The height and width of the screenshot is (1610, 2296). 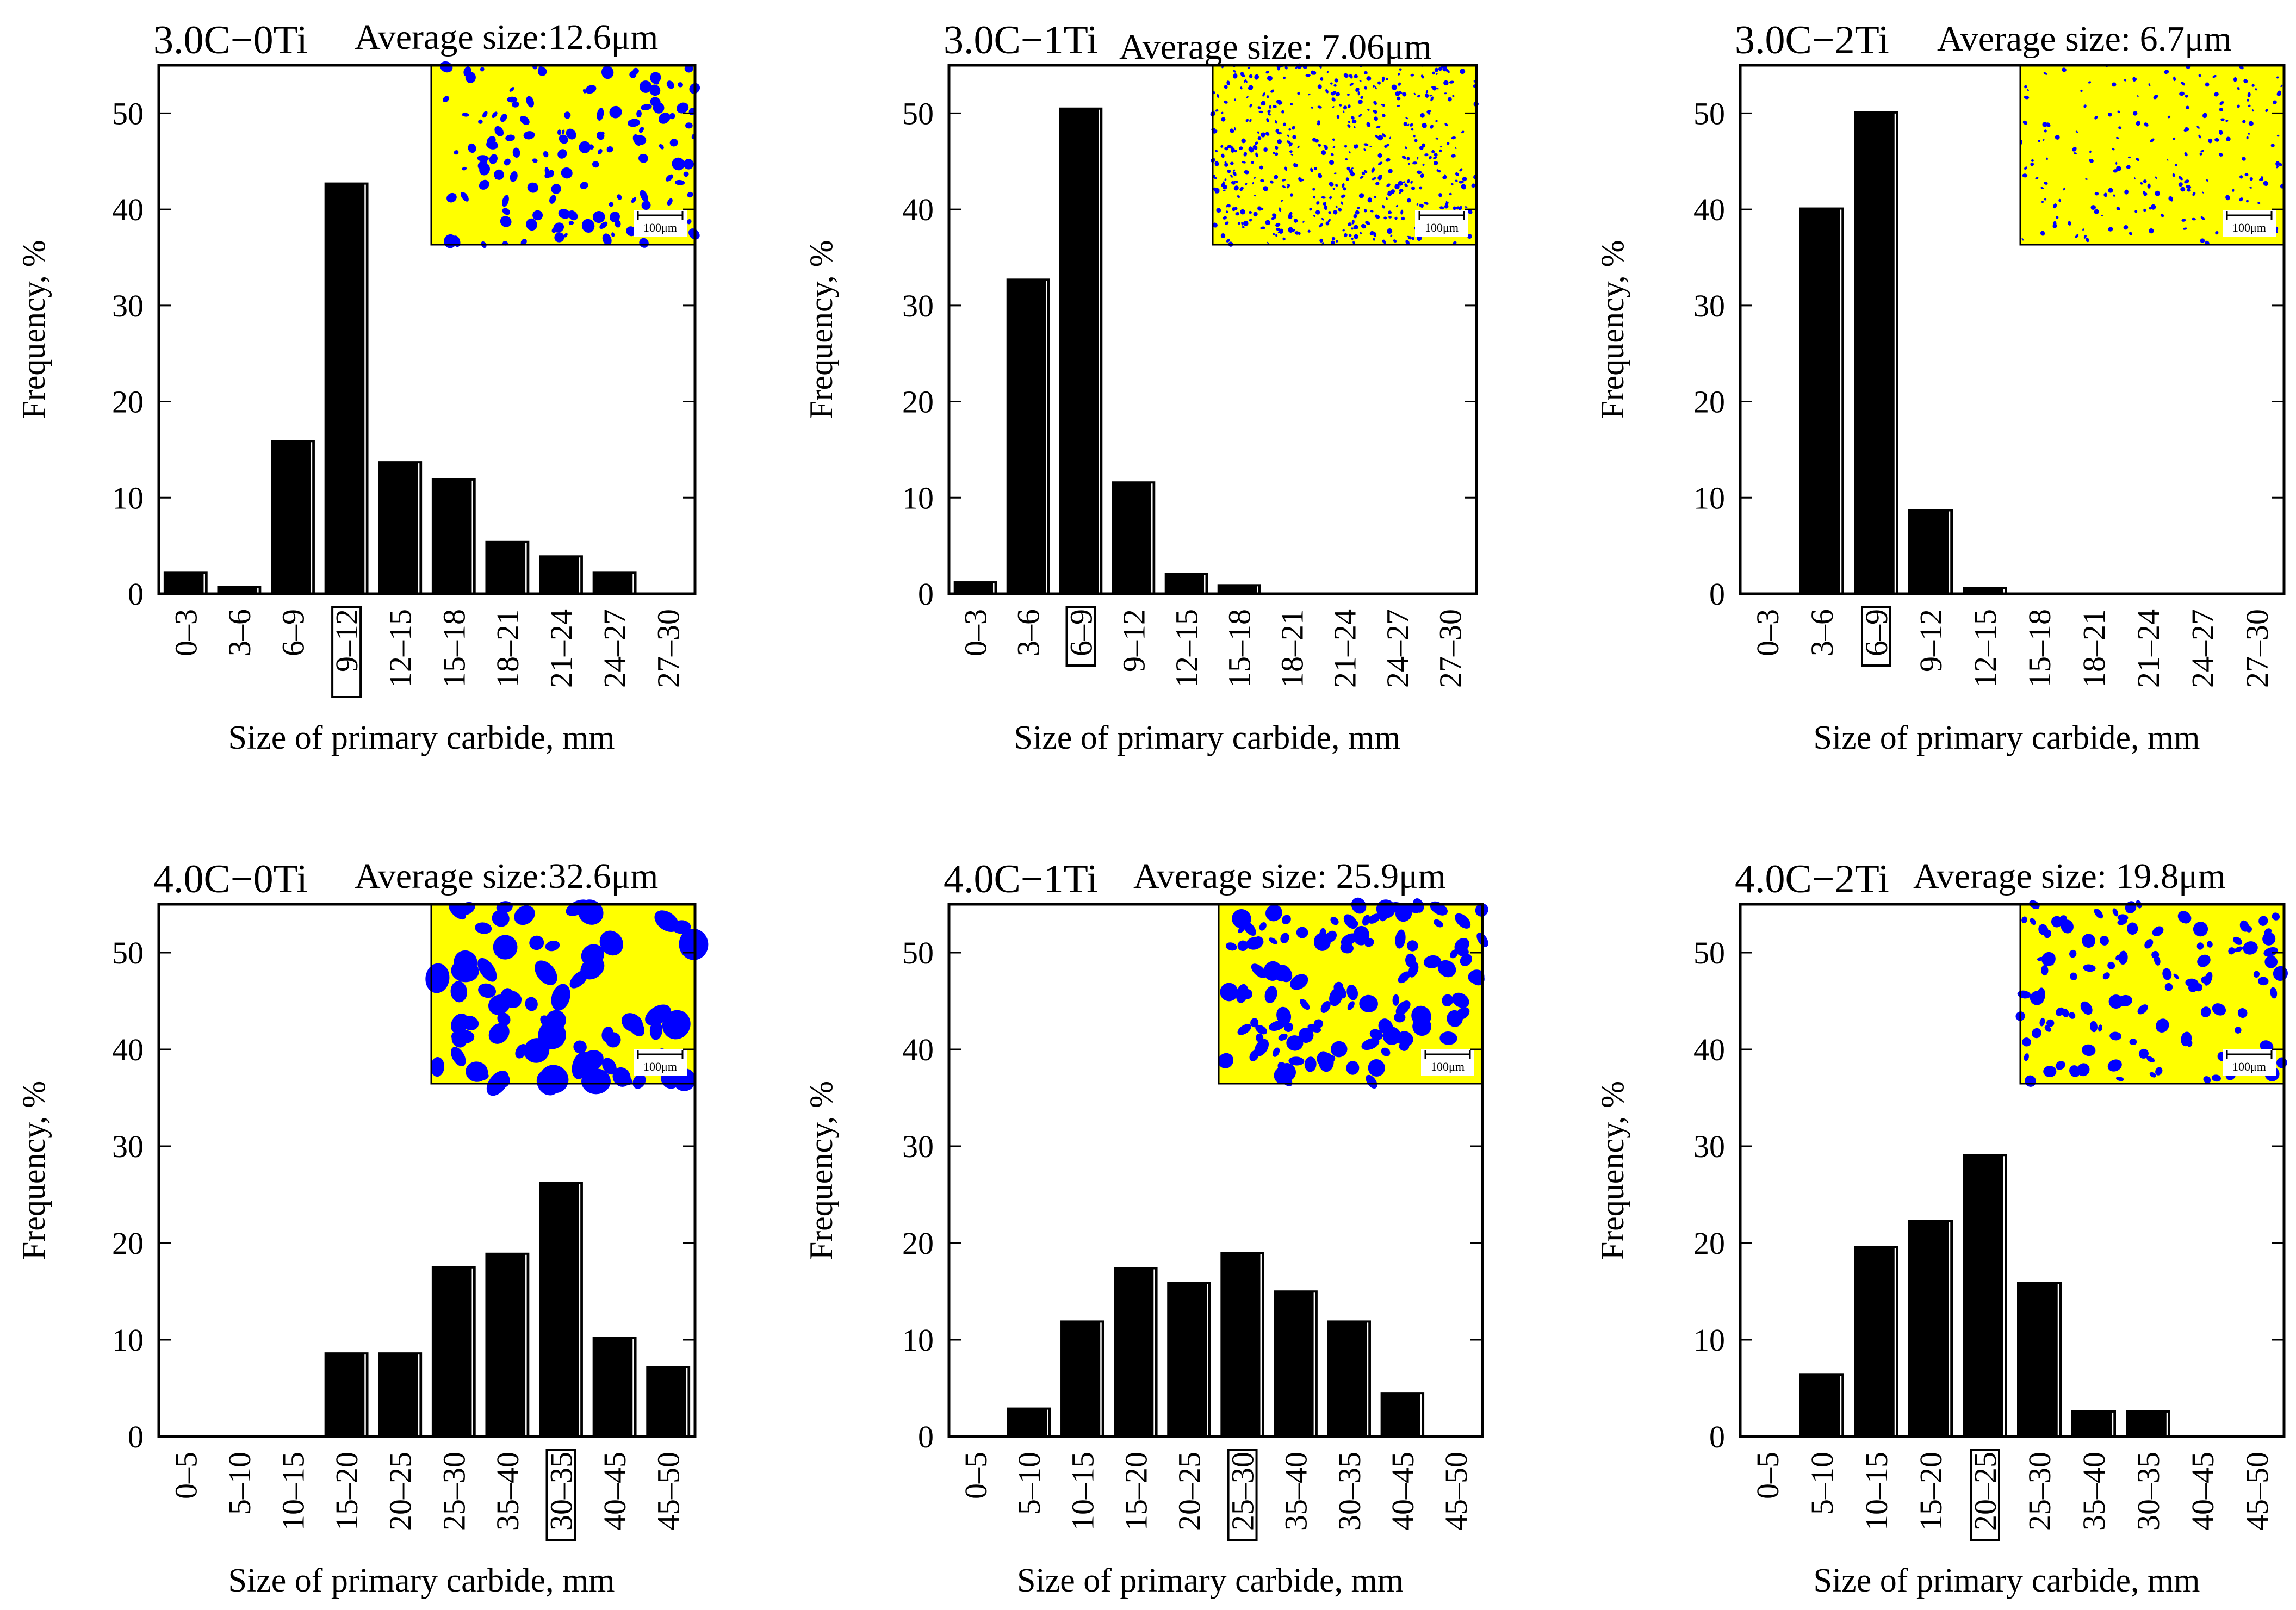 What do you see at coordinates (1021, 40) in the screenshot?
I see `chart-title: 3.0C−1Ti` at bounding box center [1021, 40].